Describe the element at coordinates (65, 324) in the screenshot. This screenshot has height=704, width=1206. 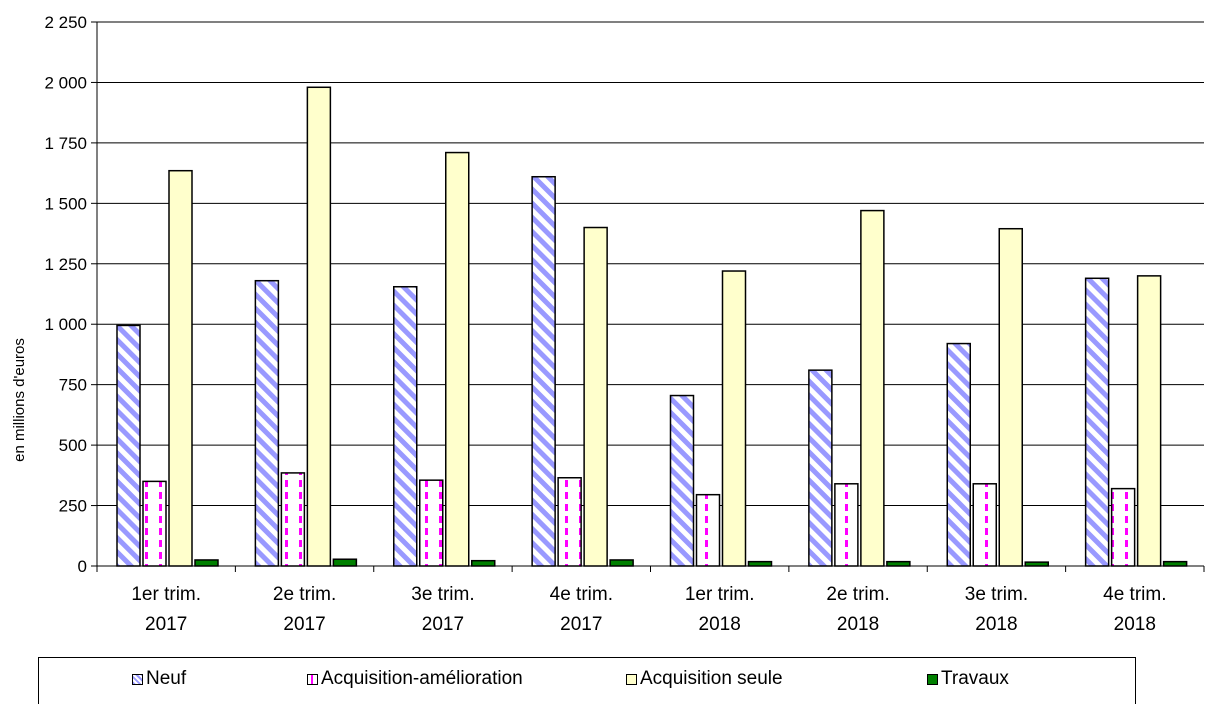
I see `y-tick-label: 1 000` at that location.